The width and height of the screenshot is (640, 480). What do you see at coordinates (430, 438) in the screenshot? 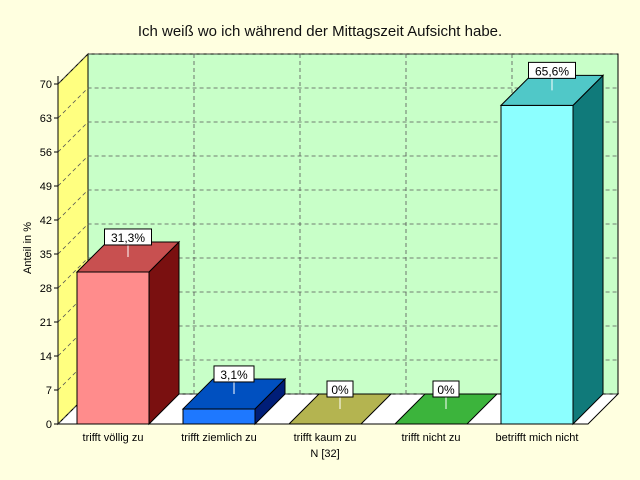
I see `category-label: trifft nicht zu` at bounding box center [430, 438].